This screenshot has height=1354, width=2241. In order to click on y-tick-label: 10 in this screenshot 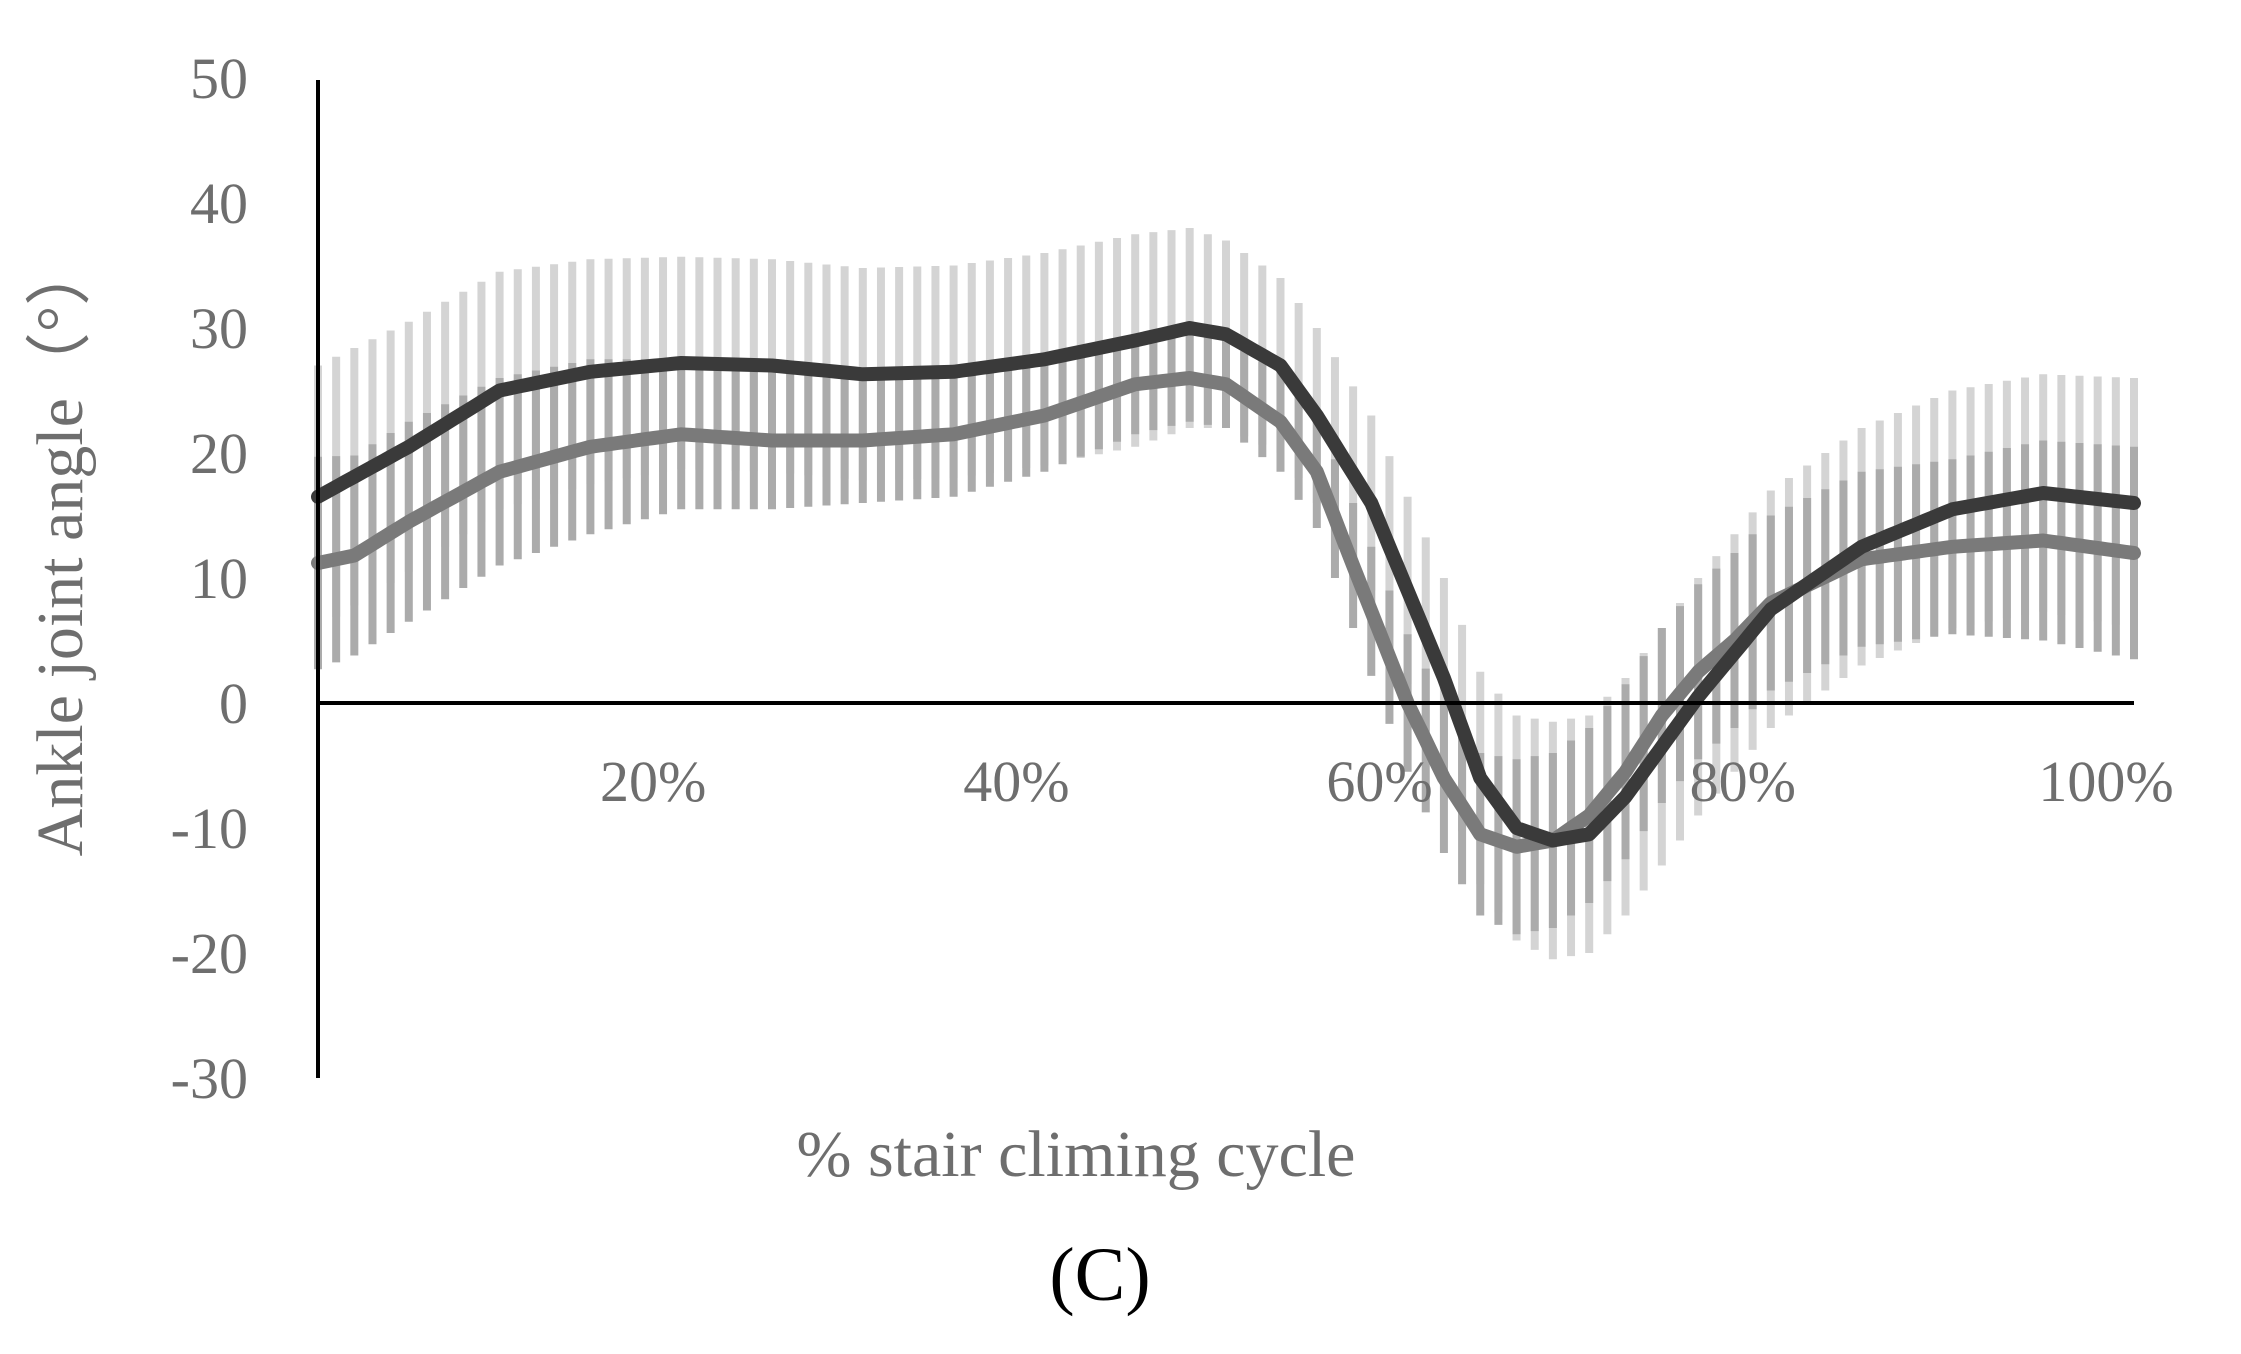, I will do `click(219, 578)`.